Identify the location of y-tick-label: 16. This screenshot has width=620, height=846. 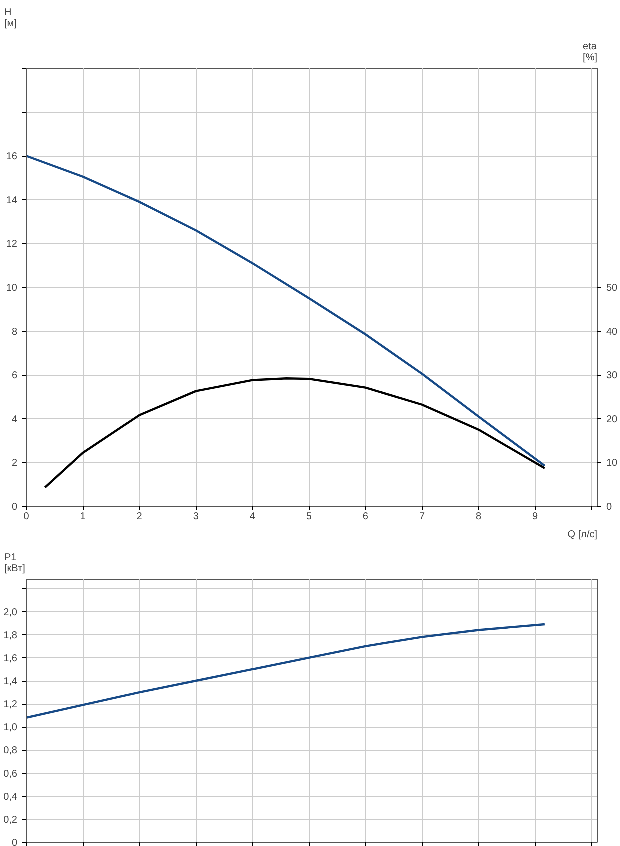
(12, 157).